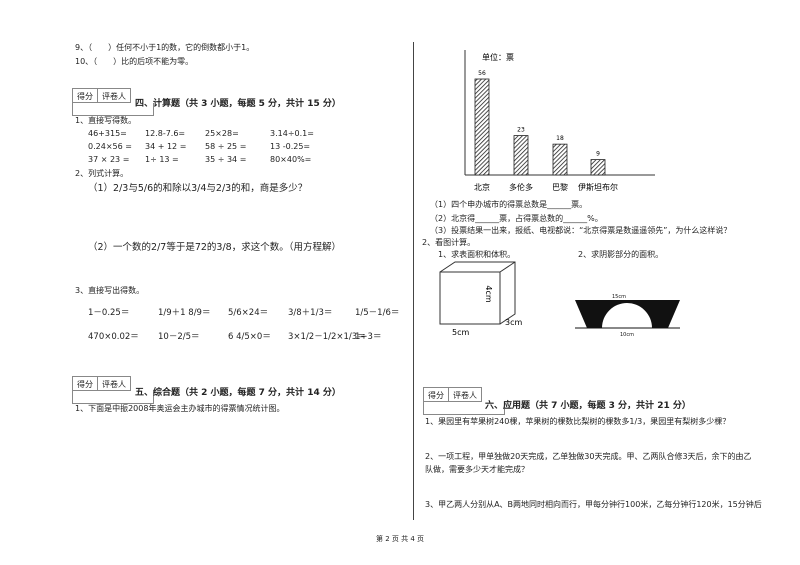  What do you see at coordinates (581, 230) in the screenshot?
I see `question: （3）投票结果一出来，报纸、电视都说：“北京得票是数遥遥领先”，为什么这样说？` at bounding box center [581, 230].